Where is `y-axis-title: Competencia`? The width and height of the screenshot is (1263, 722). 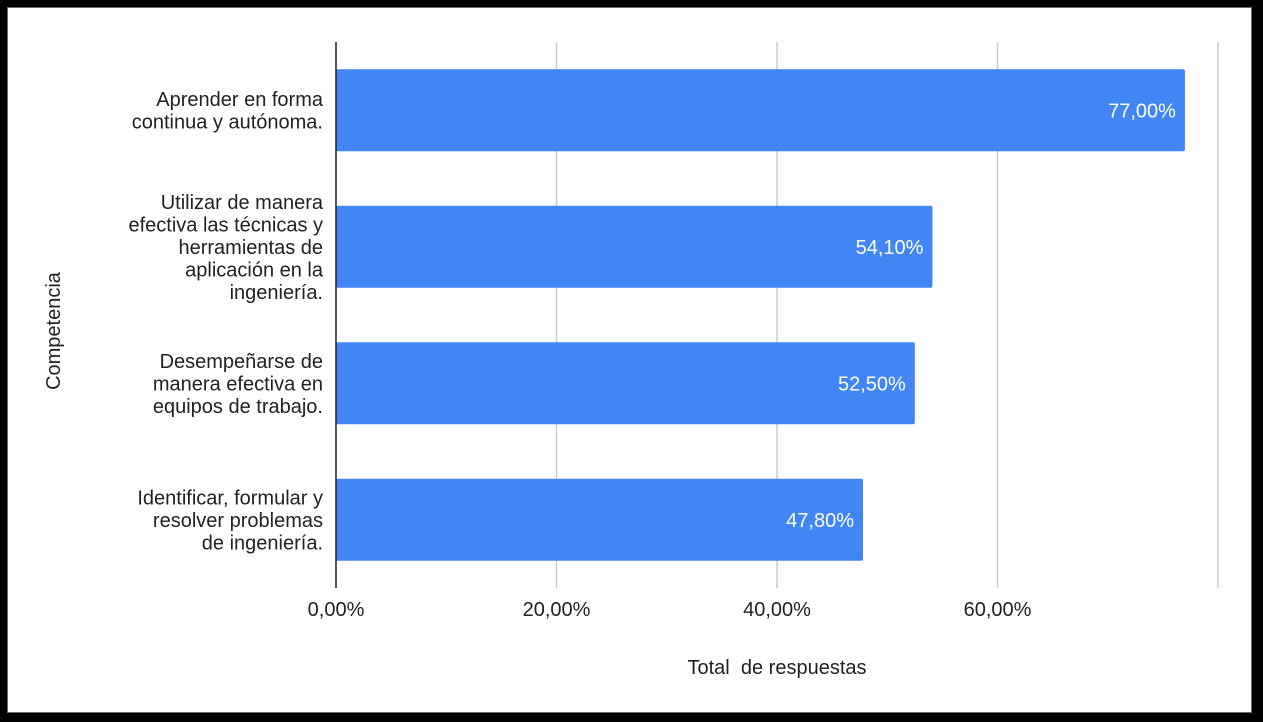
y-axis-title: Competencia is located at coordinates (54, 330).